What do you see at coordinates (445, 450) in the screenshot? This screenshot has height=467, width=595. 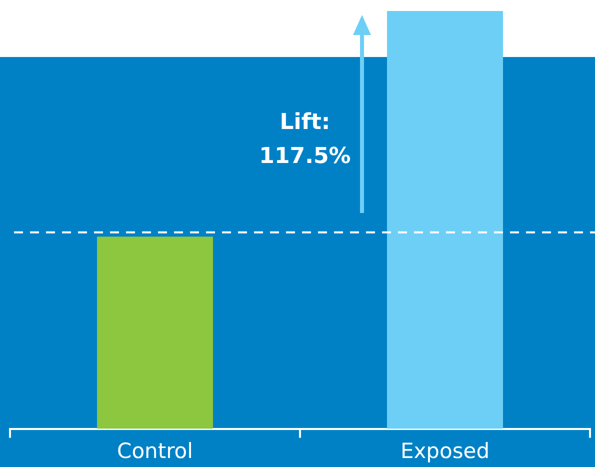 I see `x-tick-label: Exposed` at bounding box center [445, 450].